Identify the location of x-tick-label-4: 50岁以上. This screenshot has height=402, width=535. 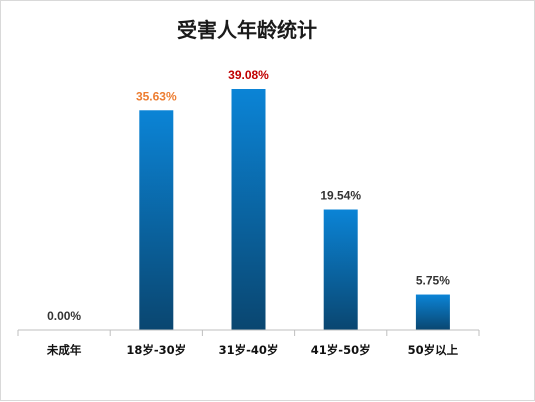
(433, 350).